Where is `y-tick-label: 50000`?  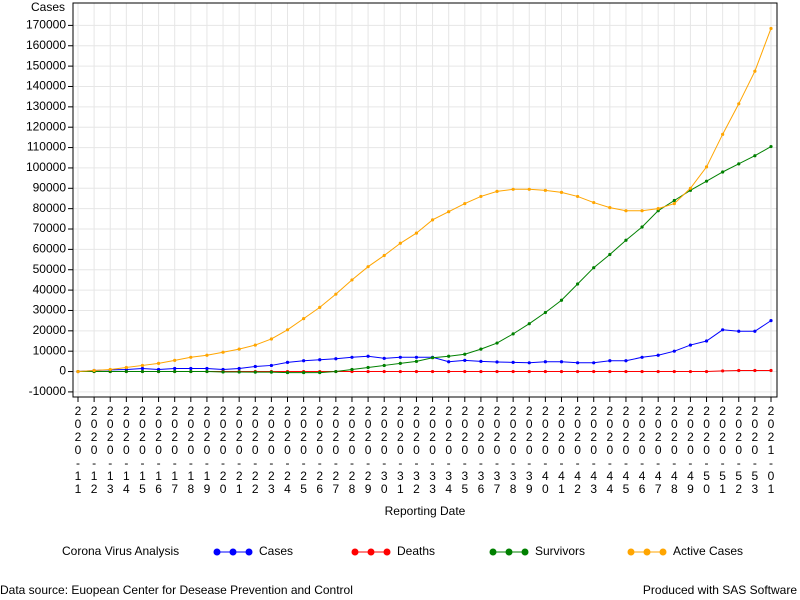 y-tick-label: 50000 is located at coordinates (50, 269).